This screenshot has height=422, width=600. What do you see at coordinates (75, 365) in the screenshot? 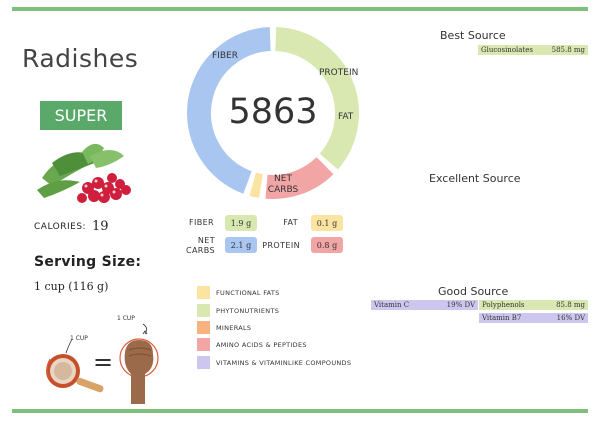
I see `measuring-cup-icon` at bounding box center [75, 365].